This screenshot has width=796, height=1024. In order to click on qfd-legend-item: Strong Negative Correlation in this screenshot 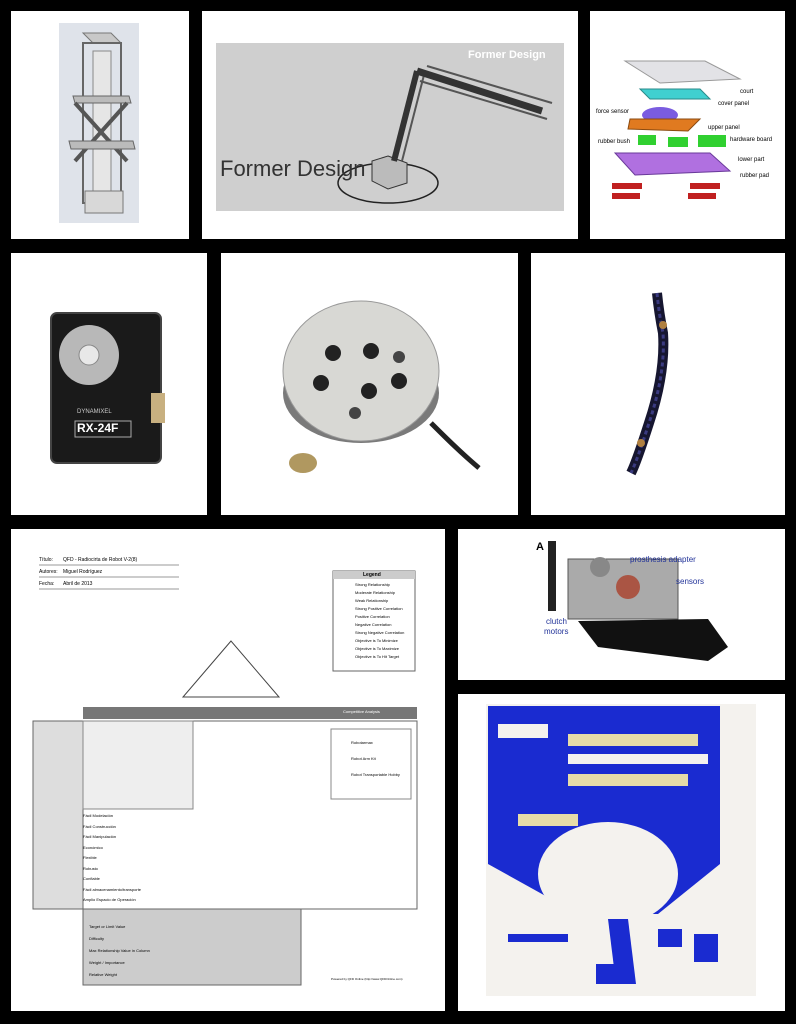, I will do `click(380, 632)`.